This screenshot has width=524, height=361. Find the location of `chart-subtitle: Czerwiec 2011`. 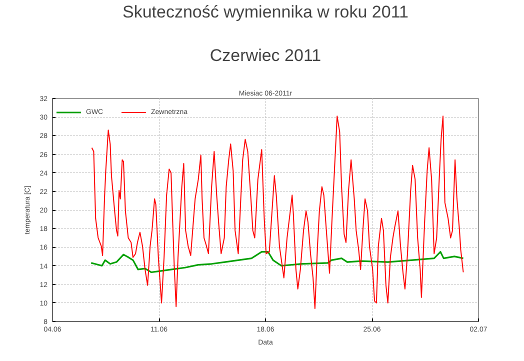

chart-subtitle: Czerwiec 2011 is located at coordinates (266, 55).